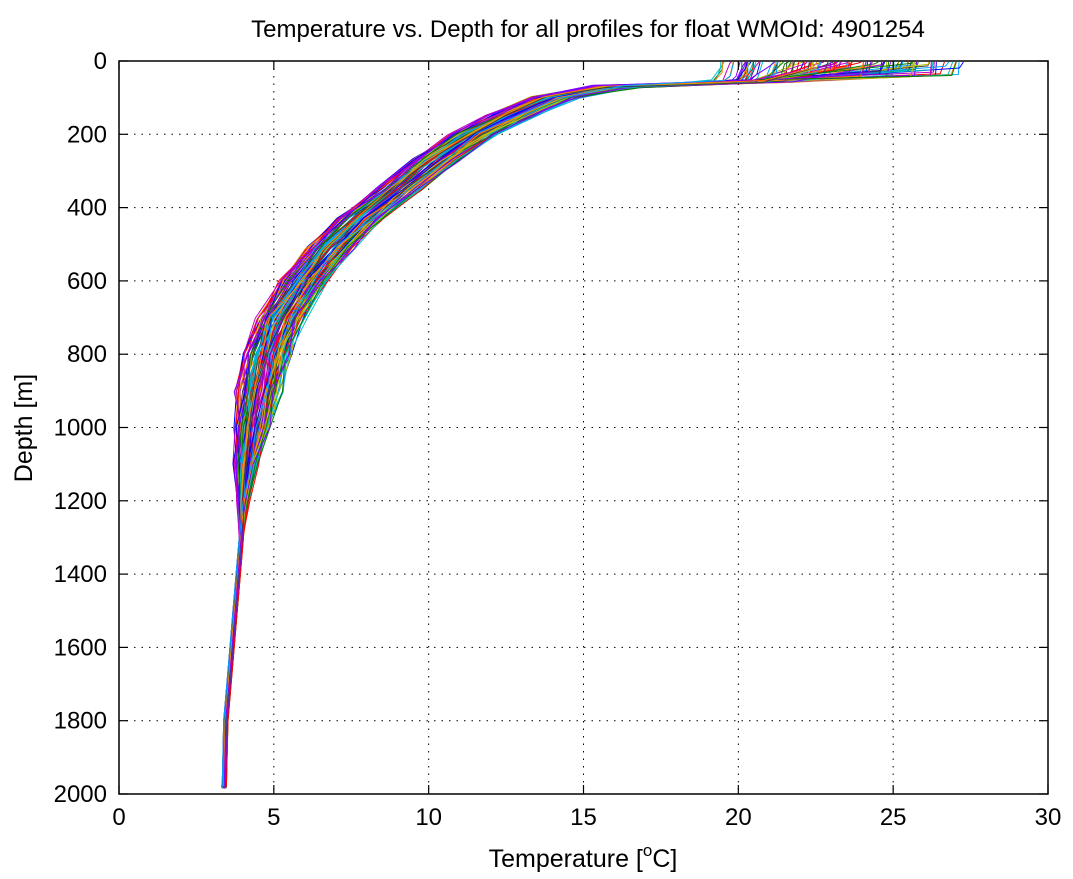 This screenshot has height=879, width=1073. What do you see at coordinates (87, 208) in the screenshot?
I see `y-tick-label: 400` at bounding box center [87, 208].